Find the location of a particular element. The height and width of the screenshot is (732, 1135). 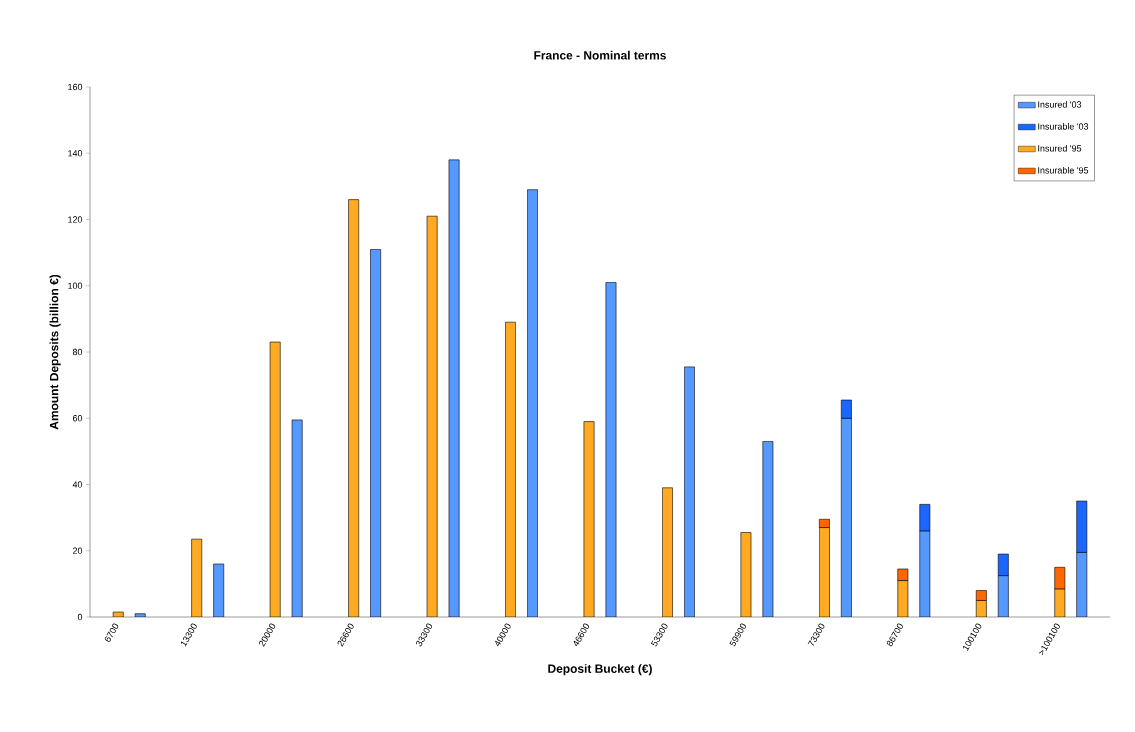

y-axis-title: Amount Deposits (billion €) is located at coordinates (55, 352).